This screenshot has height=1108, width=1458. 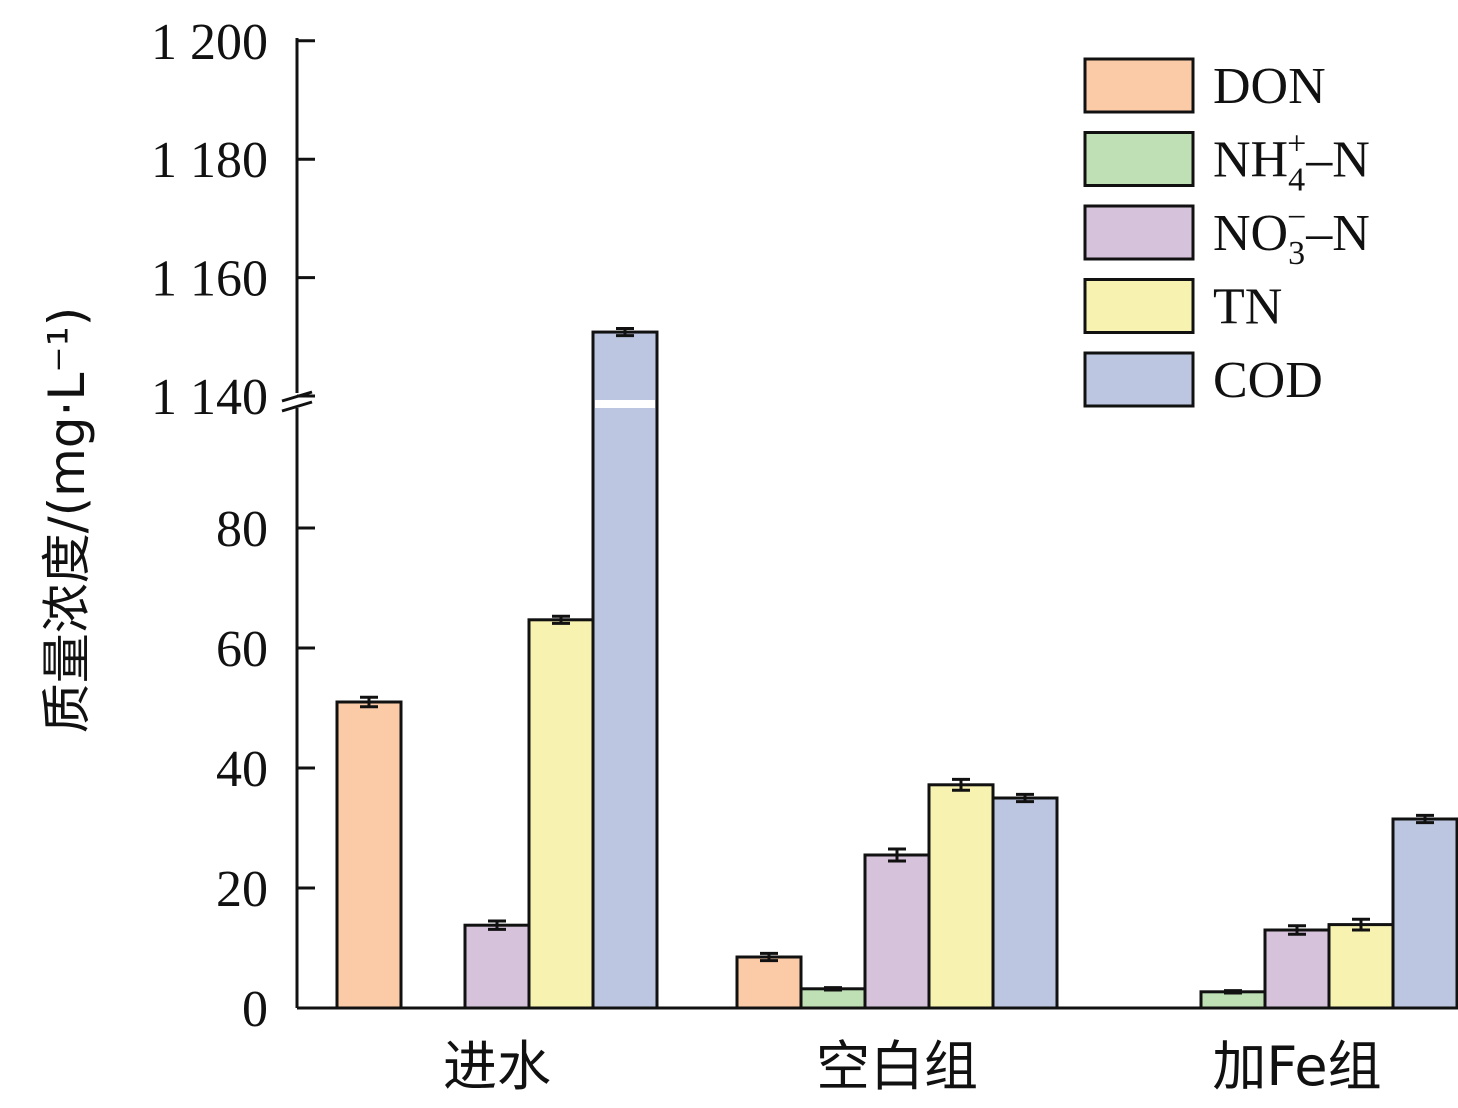 I want to click on legend-label: NH4+–N, so click(x=1291, y=162).